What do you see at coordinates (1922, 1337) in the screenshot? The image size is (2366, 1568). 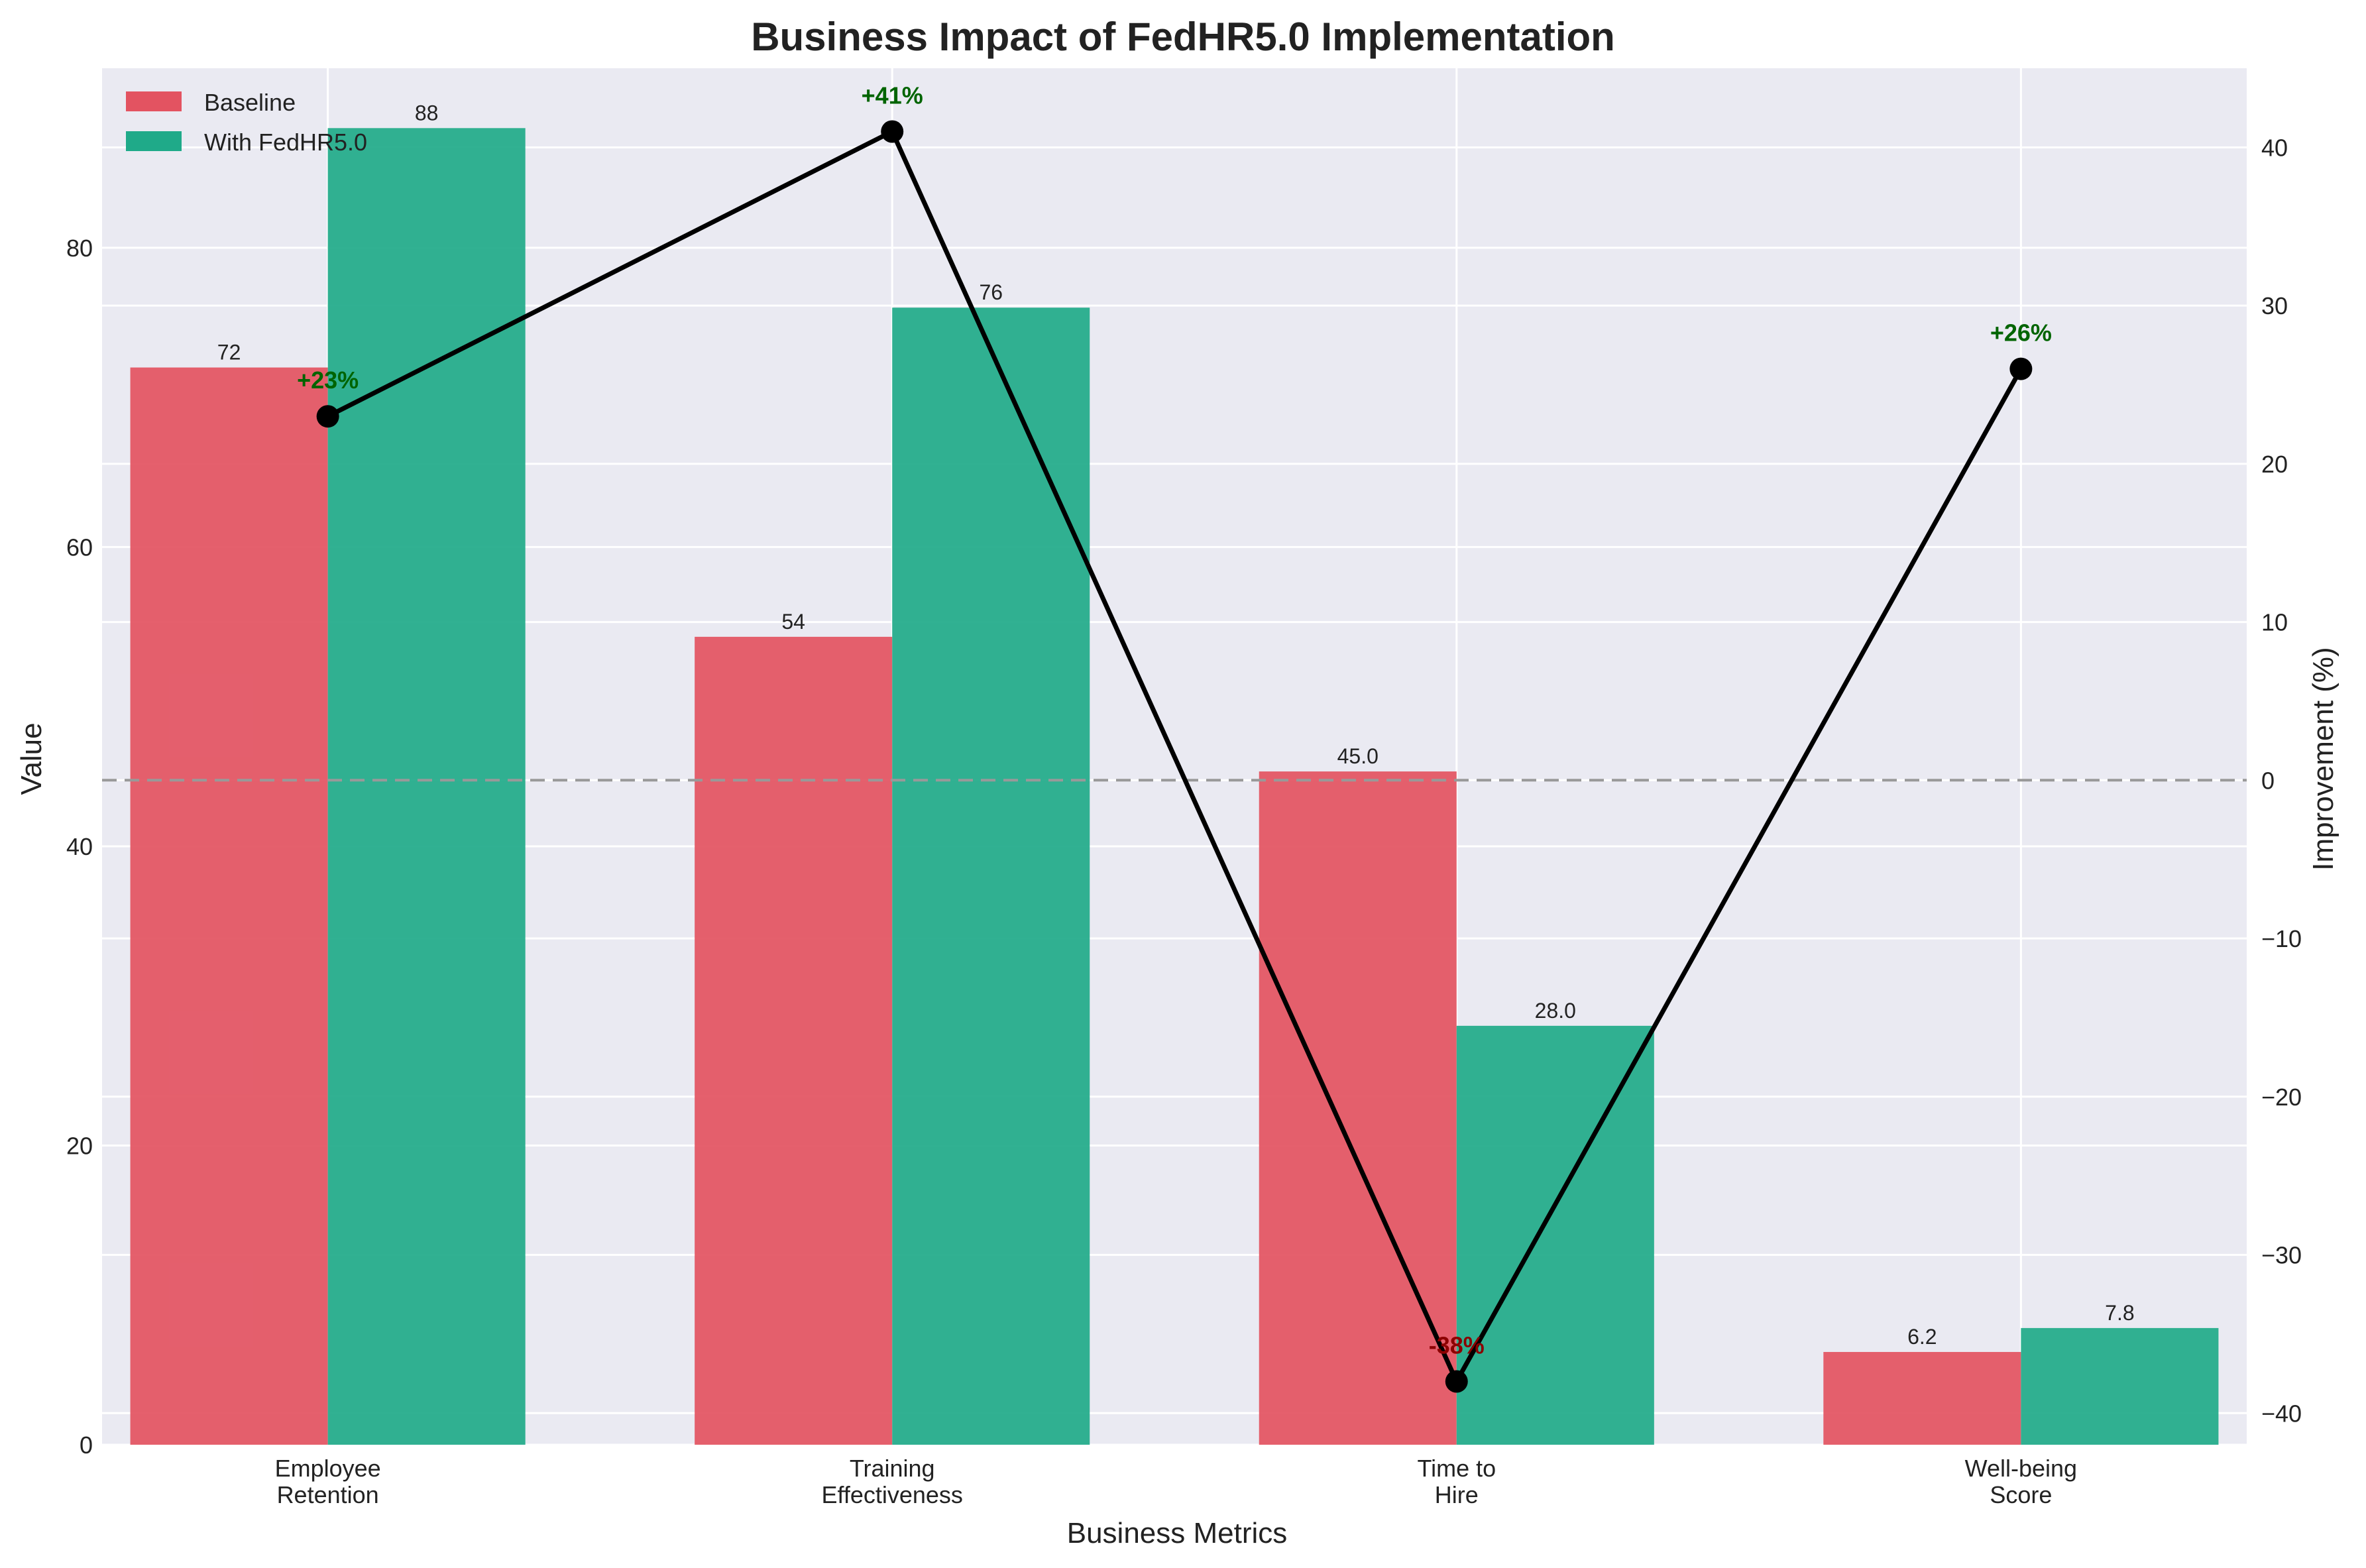 I see `bar-value-label: 6.2` at bounding box center [1922, 1337].